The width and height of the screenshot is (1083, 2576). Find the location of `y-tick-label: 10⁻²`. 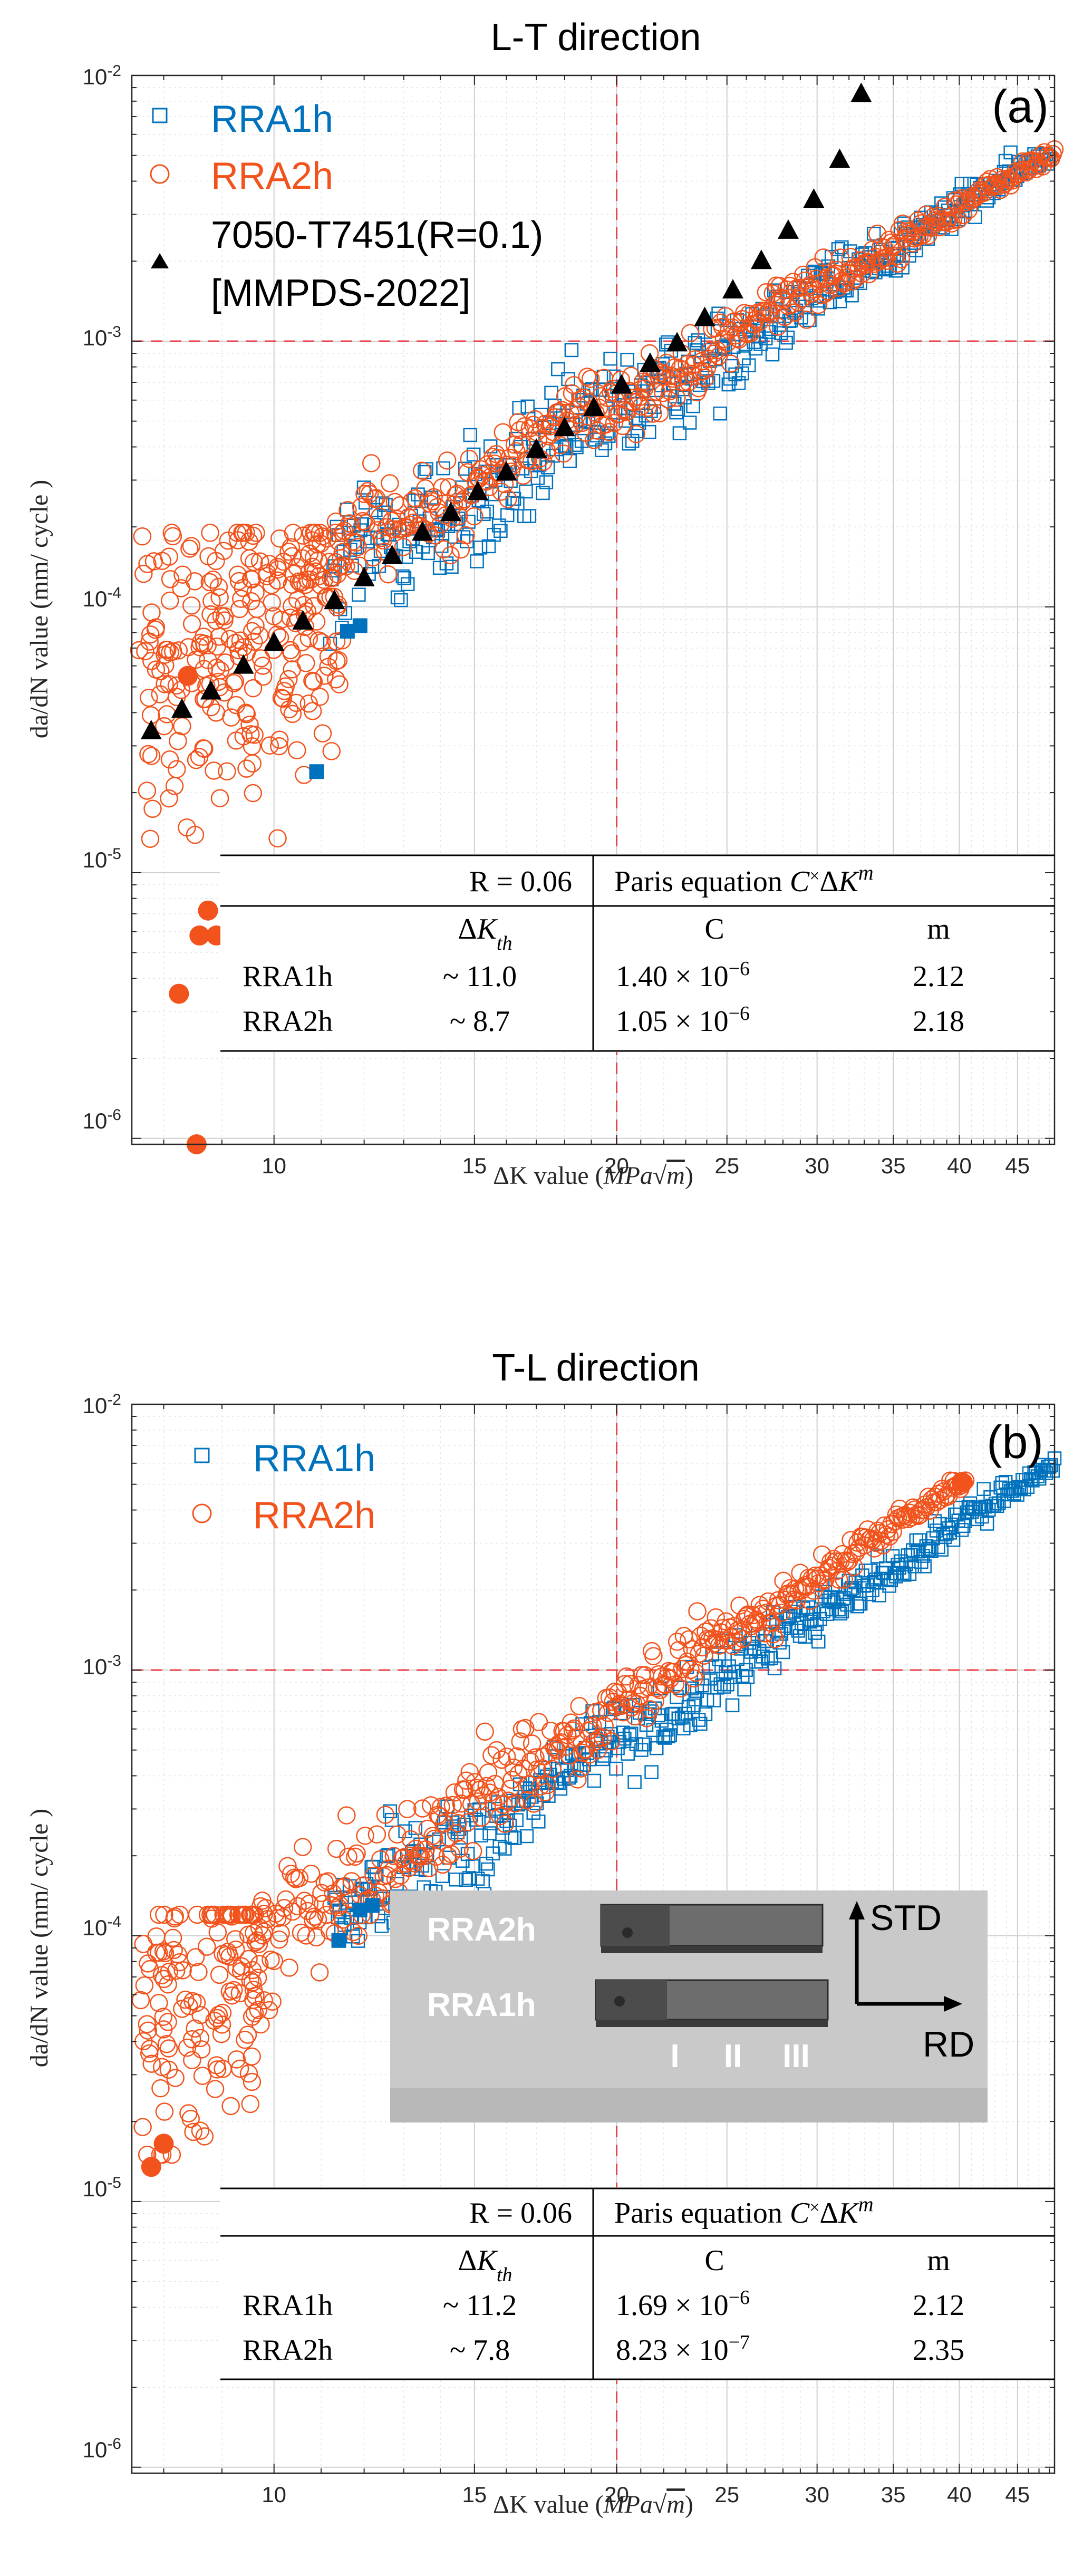

y-tick-label: 10⁻² is located at coordinates (102, 76).